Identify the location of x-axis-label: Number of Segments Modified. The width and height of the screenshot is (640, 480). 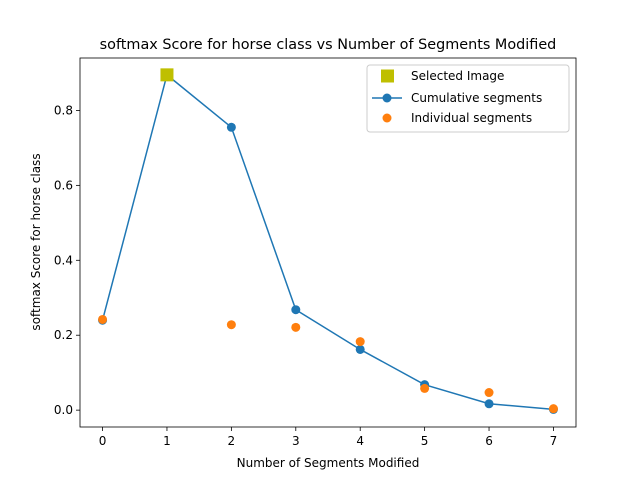
(328, 463).